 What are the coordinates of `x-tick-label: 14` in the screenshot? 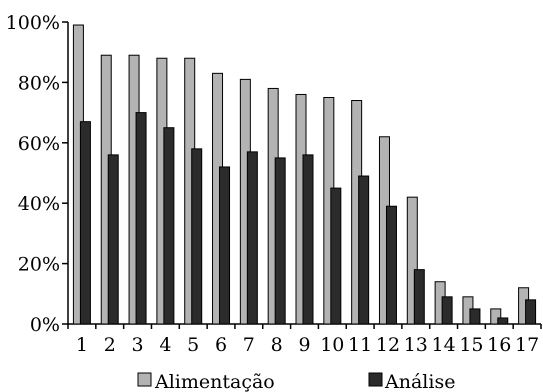 It's located at (444, 345).